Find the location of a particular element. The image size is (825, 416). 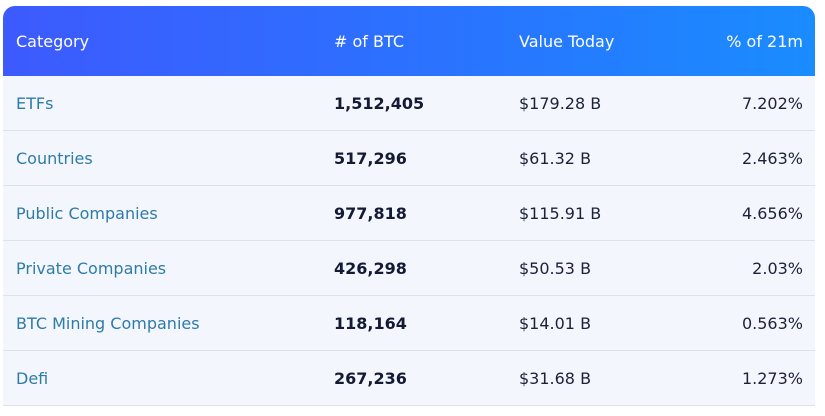

header-cell: Value Today is located at coordinates (567, 41).